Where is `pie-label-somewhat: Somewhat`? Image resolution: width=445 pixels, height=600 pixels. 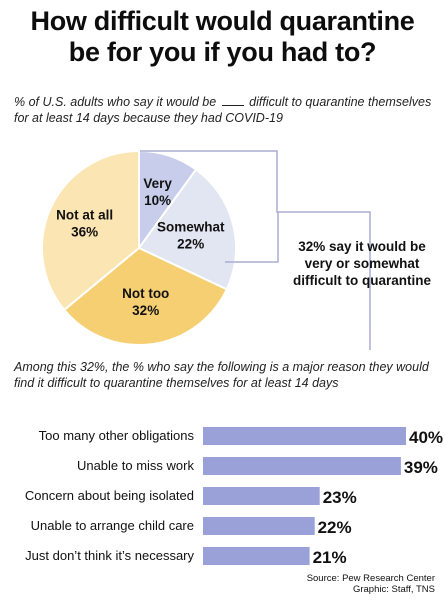
pie-label-somewhat: Somewhat is located at coordinates (191, 227).